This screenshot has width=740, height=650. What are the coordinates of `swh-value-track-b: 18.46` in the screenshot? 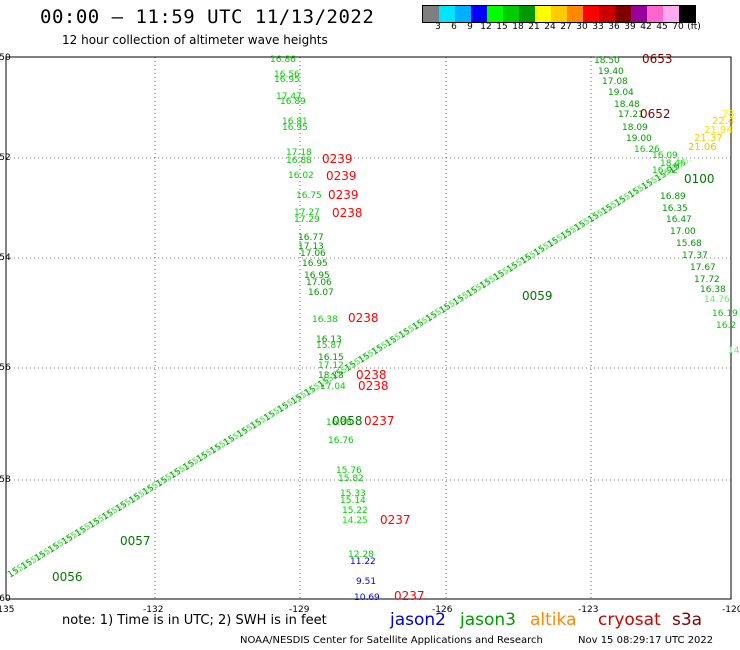 It's located at (673, 164).